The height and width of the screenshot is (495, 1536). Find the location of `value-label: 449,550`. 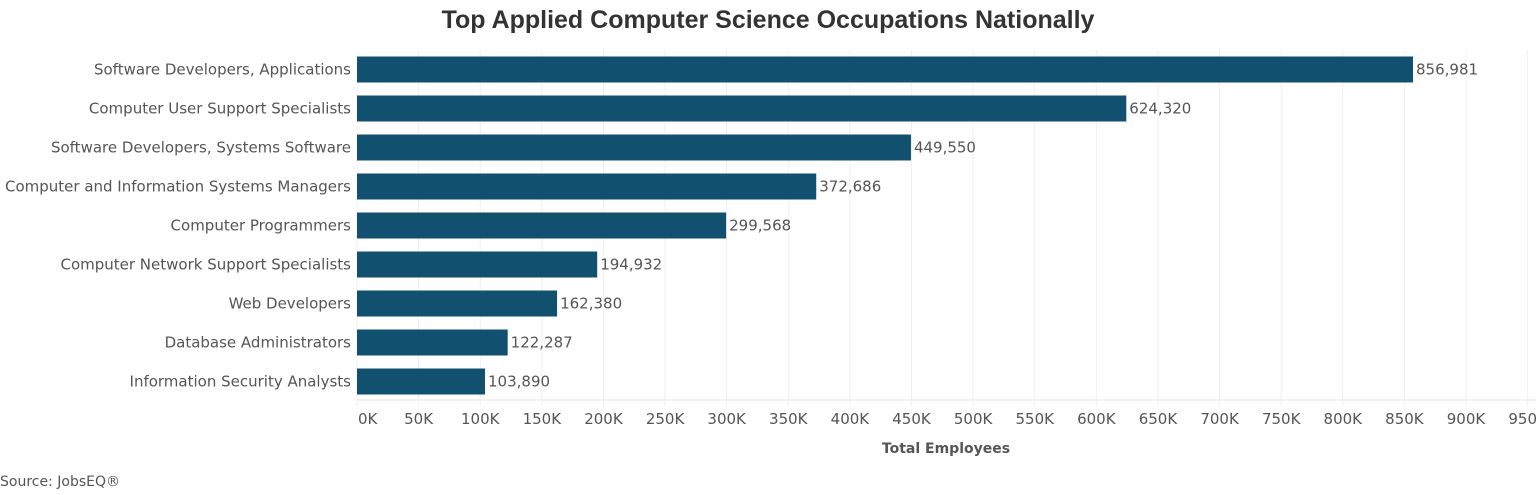

value-label: 449,550 is located at coordinates (945, 148).